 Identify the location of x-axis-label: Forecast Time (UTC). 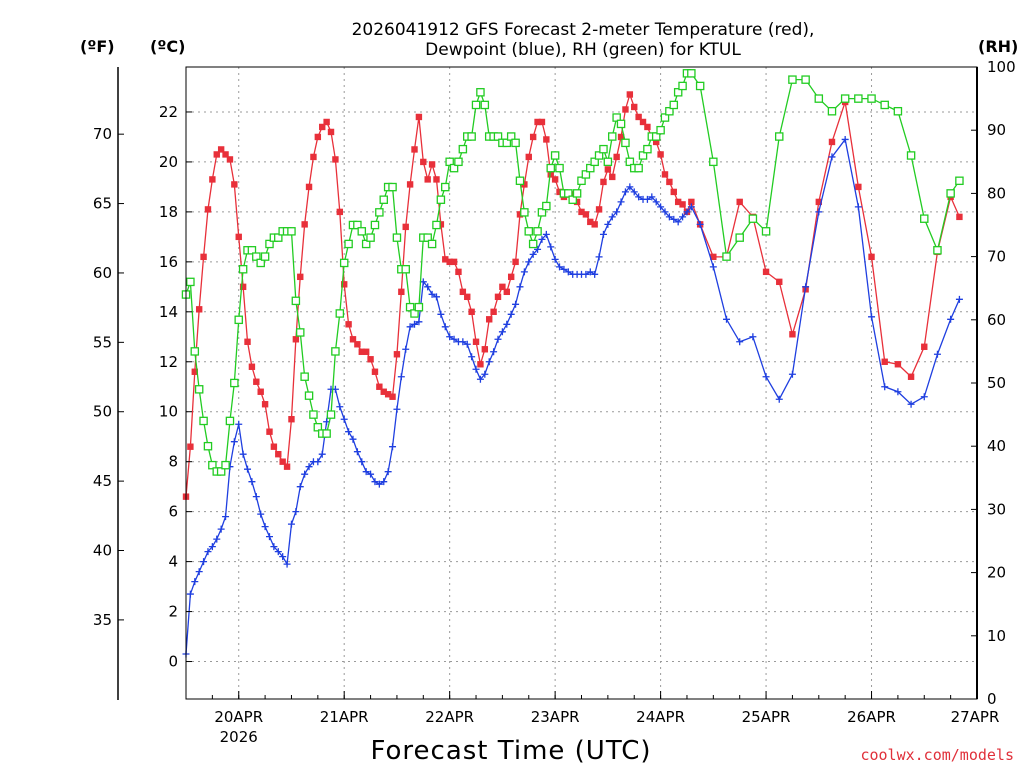
(510, 751).